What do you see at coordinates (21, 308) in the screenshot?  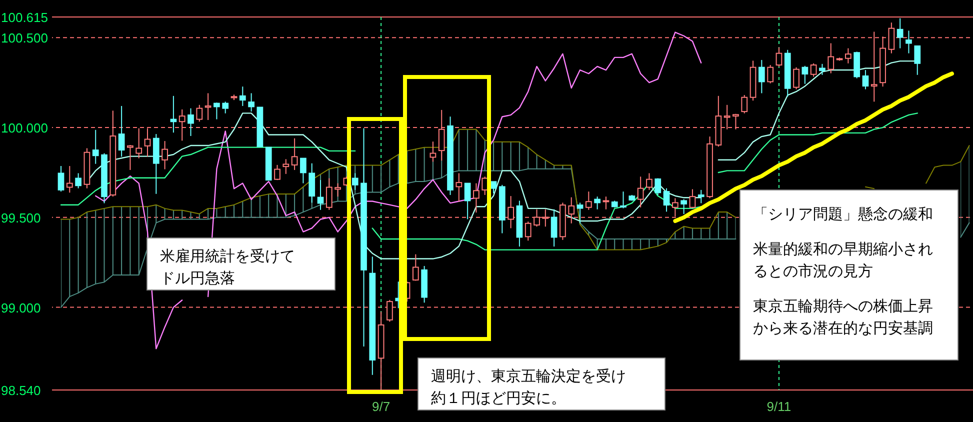 I see `y-tick-label: 99.000` at bounding box center [21, 308].